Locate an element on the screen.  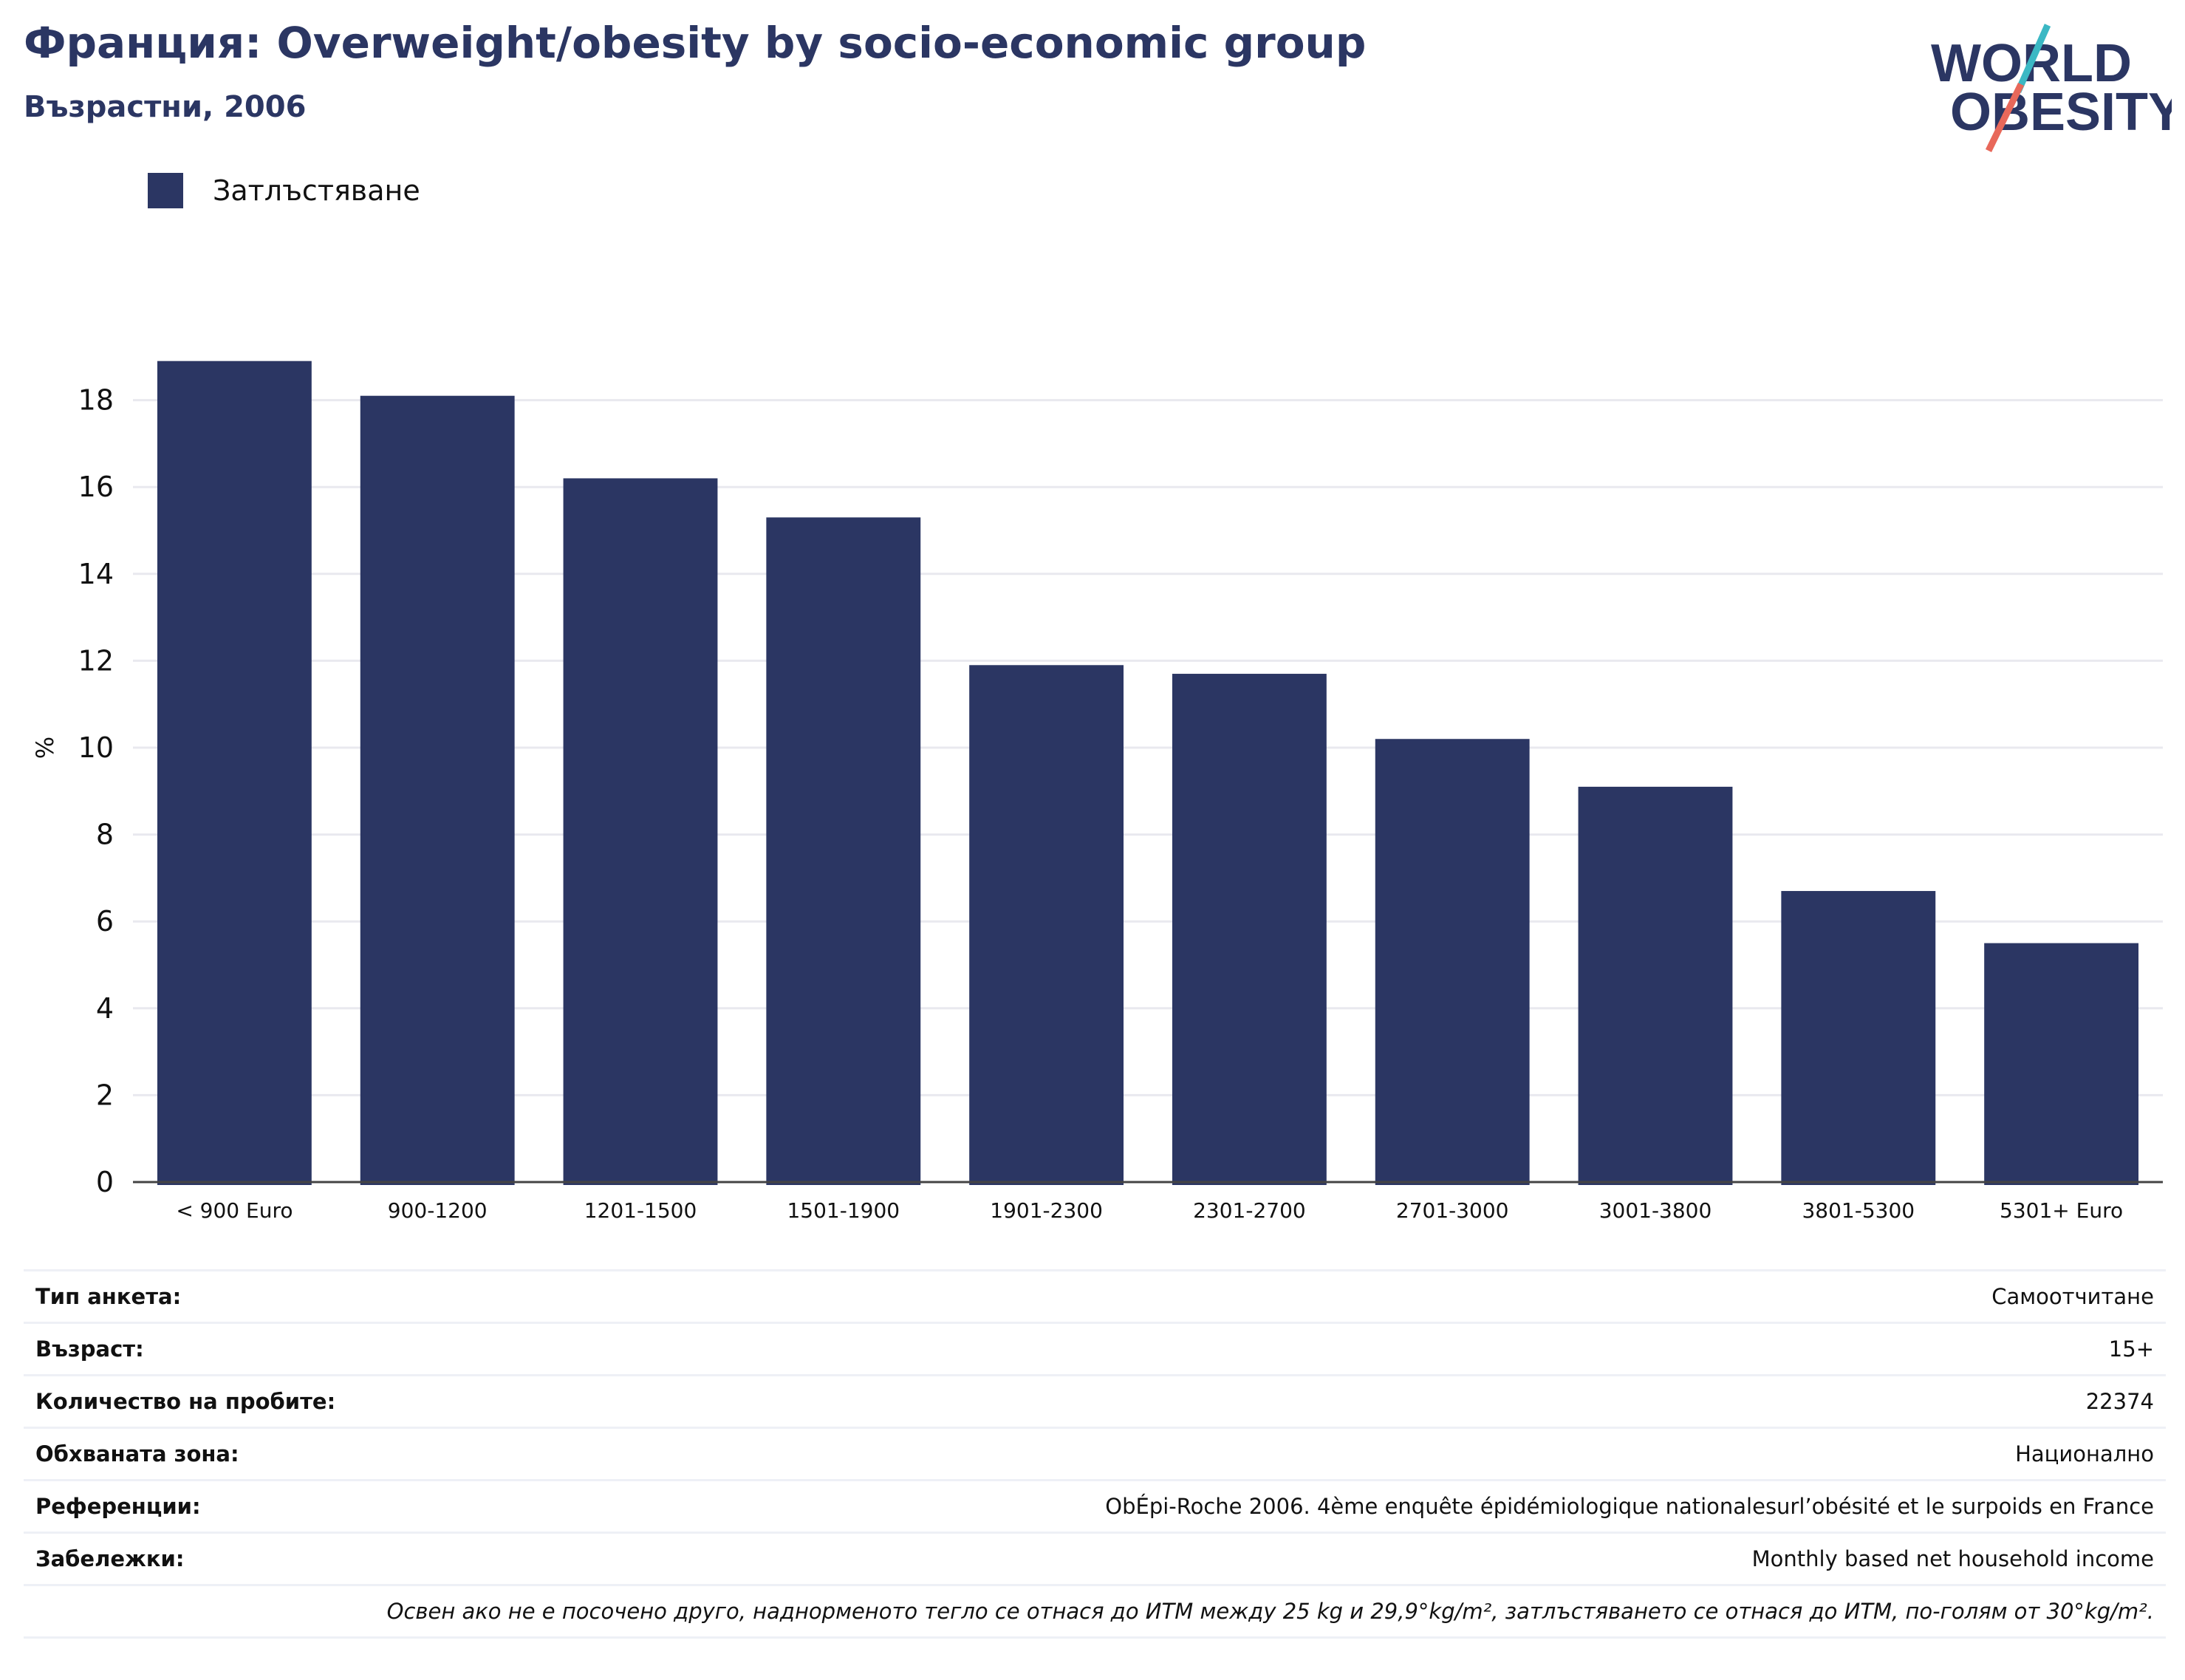
y-tick-label: 4 is located at coordinates (105, 1008).